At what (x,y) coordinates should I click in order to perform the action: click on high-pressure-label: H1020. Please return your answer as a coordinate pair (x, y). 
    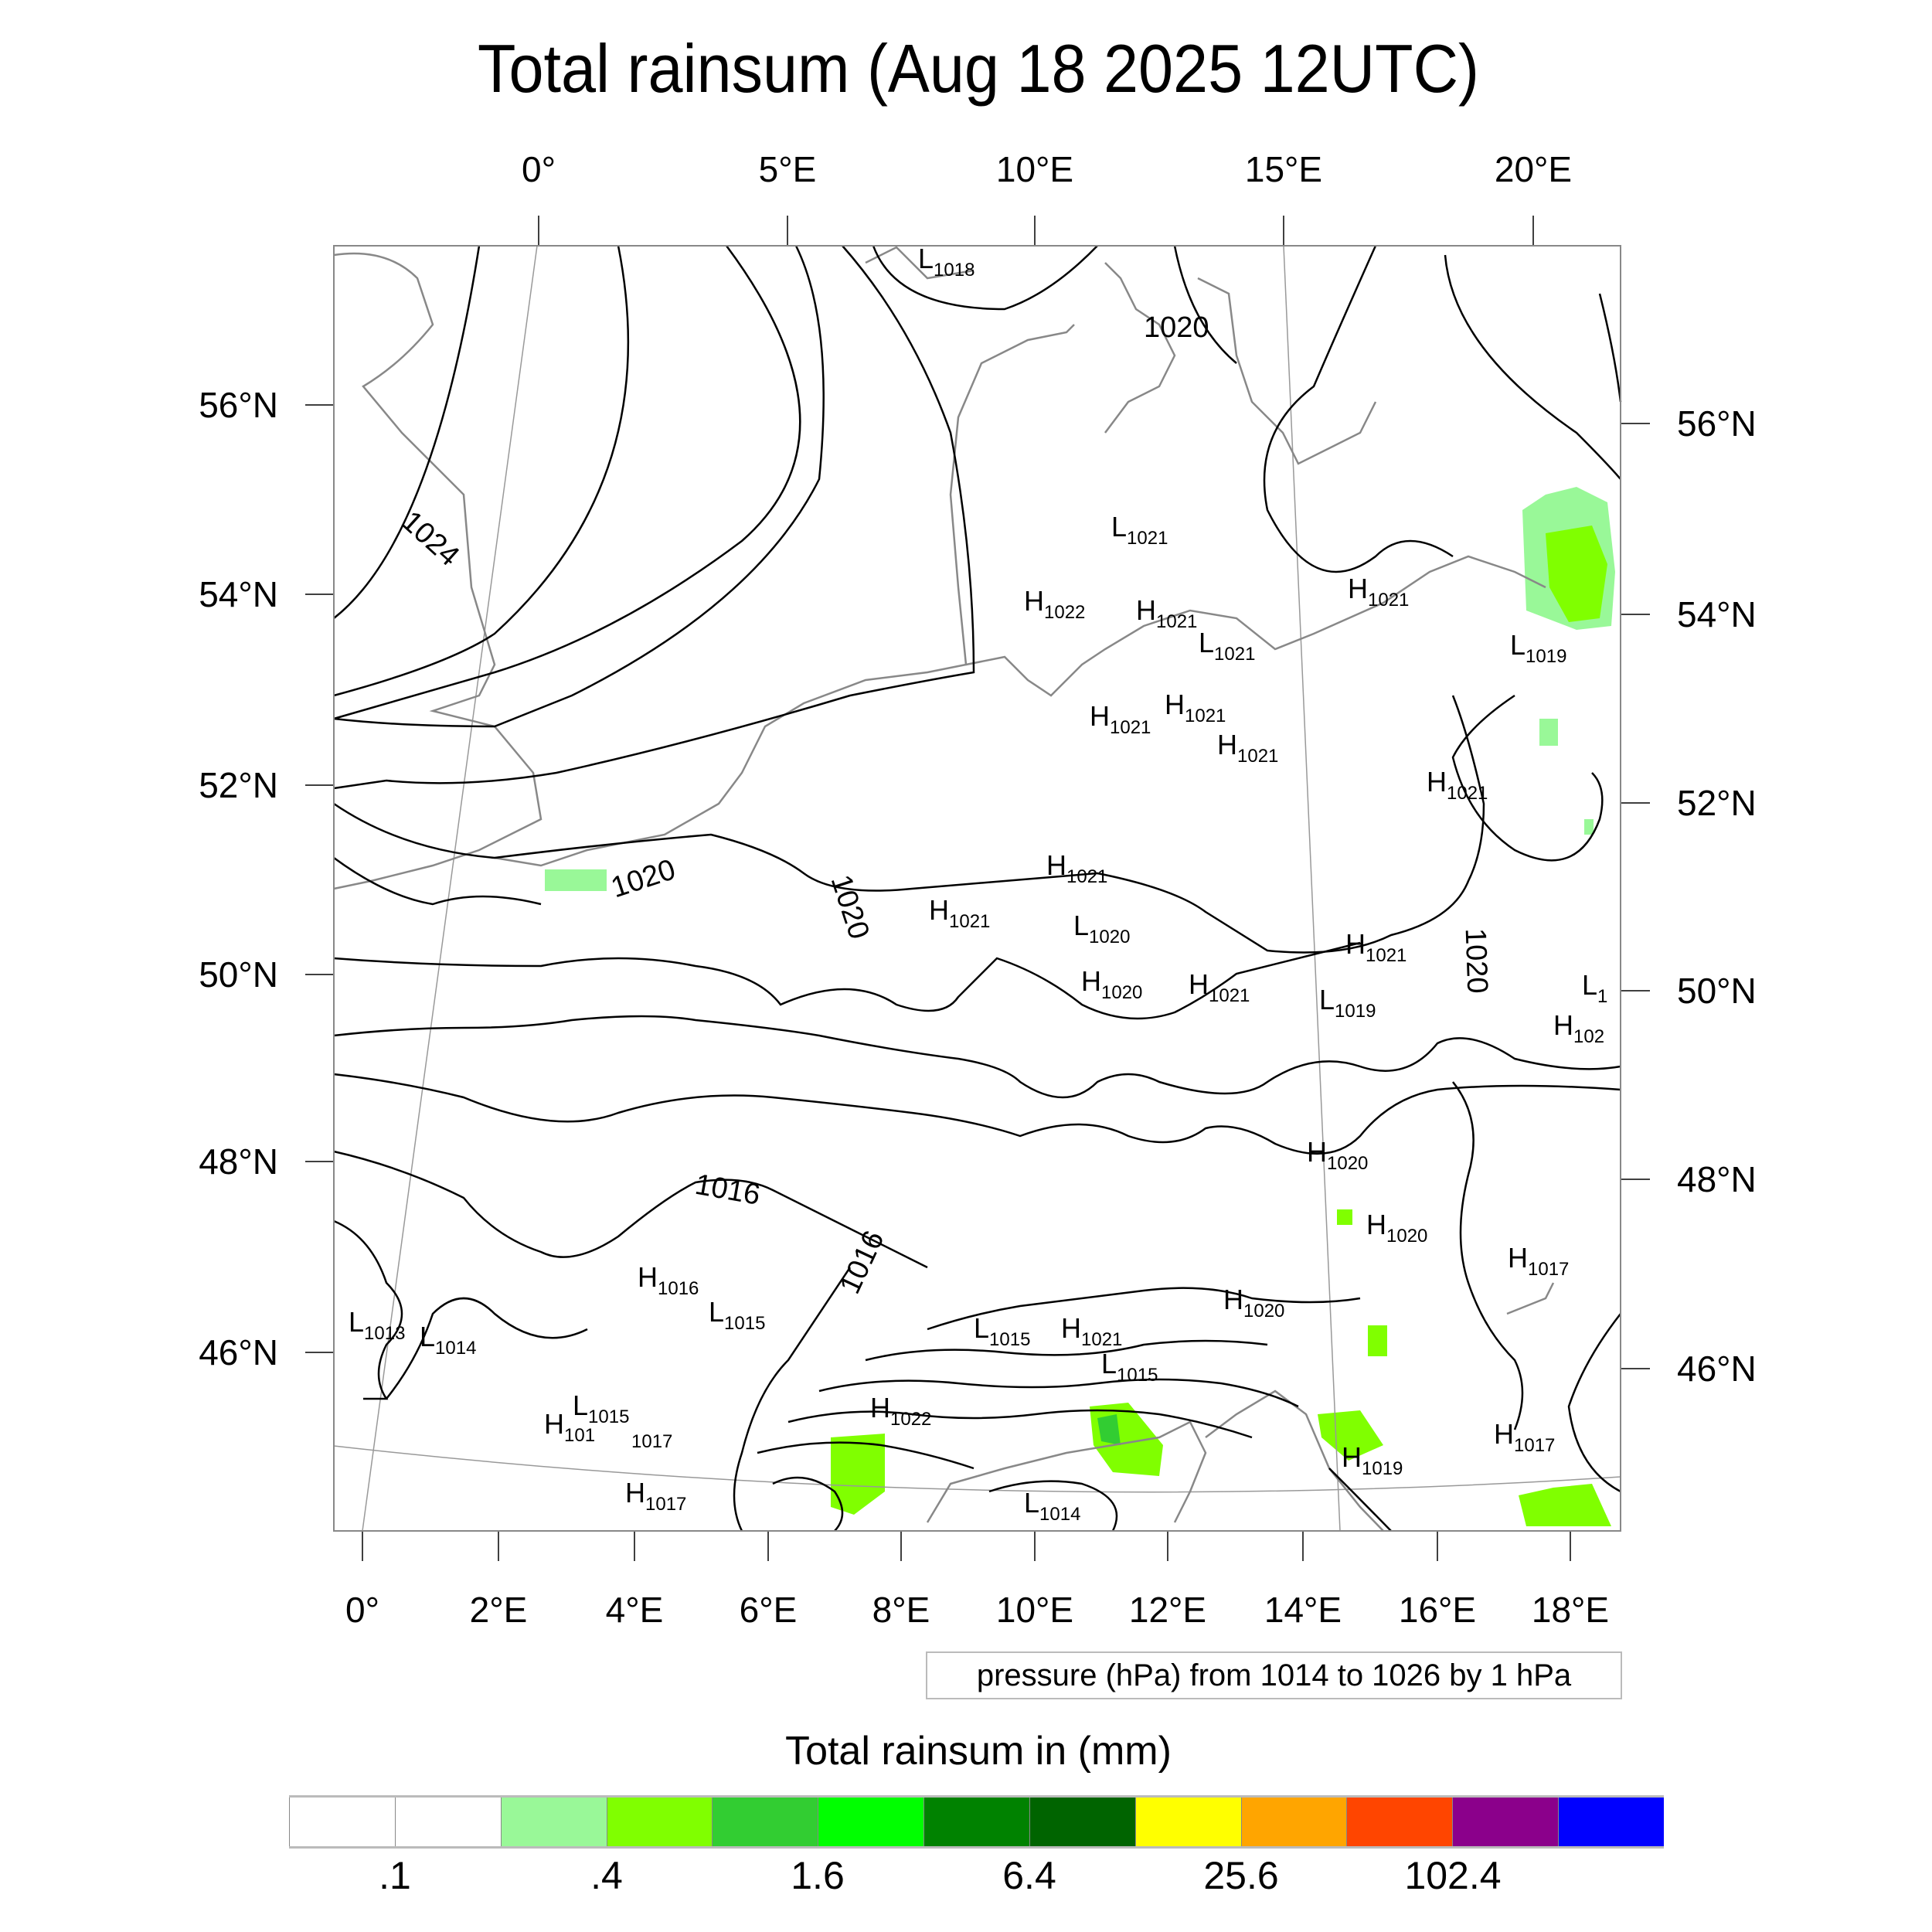
    Looking at the image, I should click on (1112, 984).